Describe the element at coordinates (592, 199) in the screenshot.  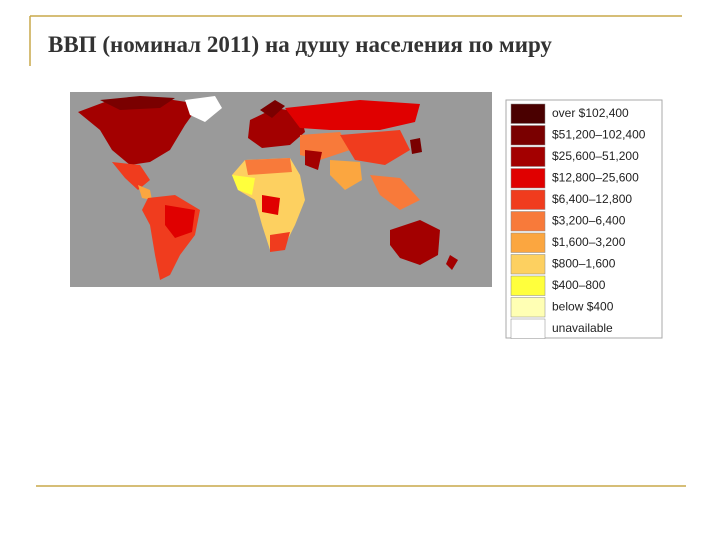
I see `legend-label: $6,400–12,800` at that location.